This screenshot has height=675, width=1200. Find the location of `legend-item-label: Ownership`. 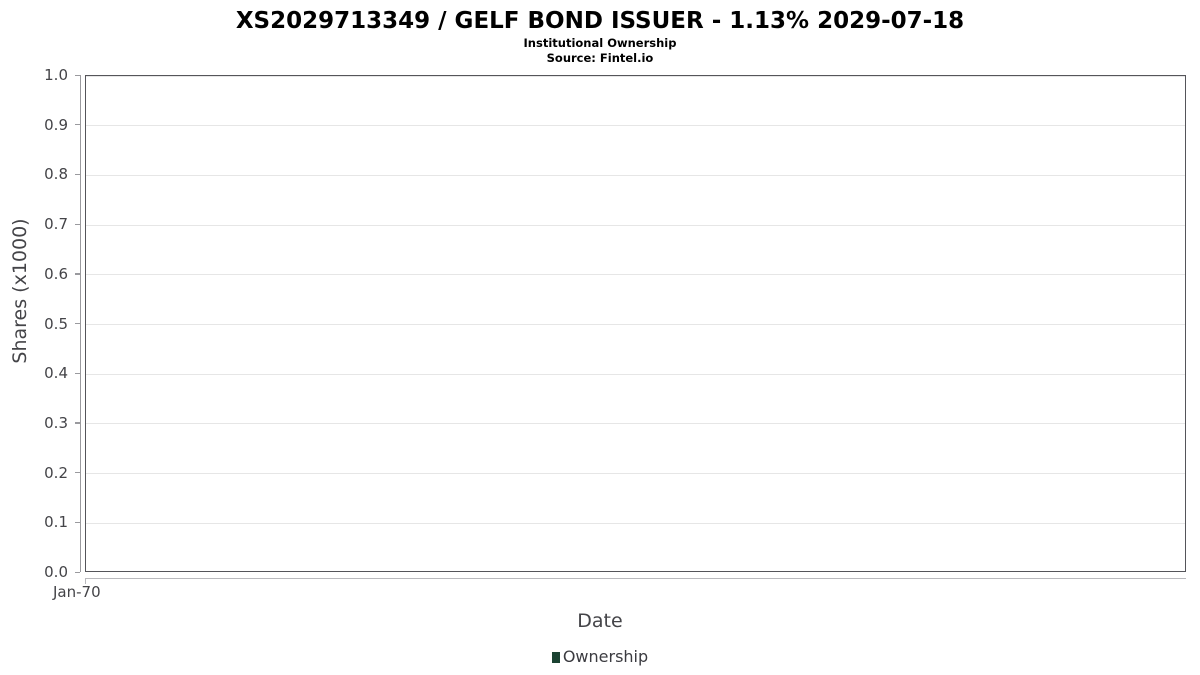

legend-item-label: Ownership is located at coordinates (605, 656).